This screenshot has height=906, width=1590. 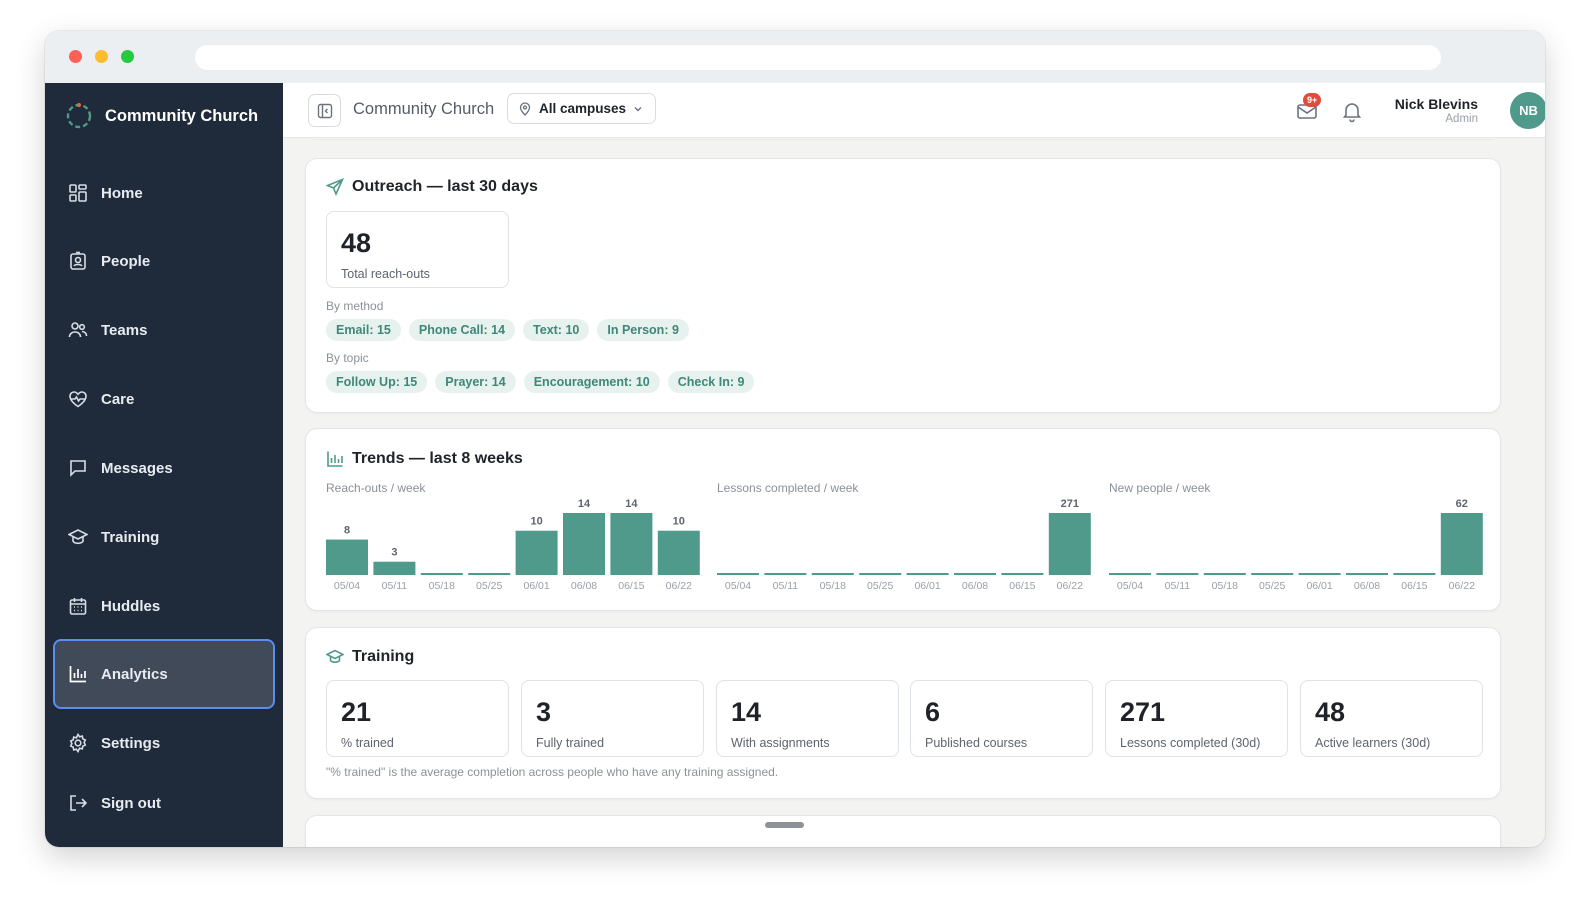 What do you see at coordinates (356, 712) in the screenshot?
I see `stat-value: 21` at bounding box center [356, 712].